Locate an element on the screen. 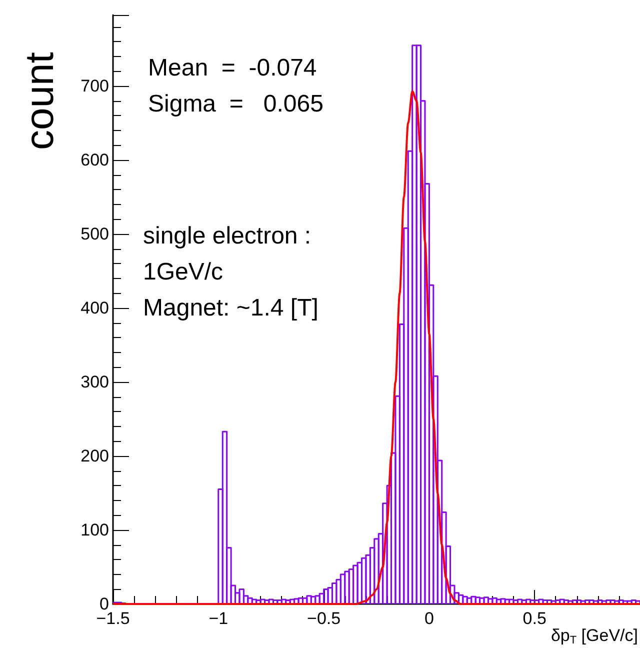  y-tick-label: 500 is located at coordinates (94, 234).